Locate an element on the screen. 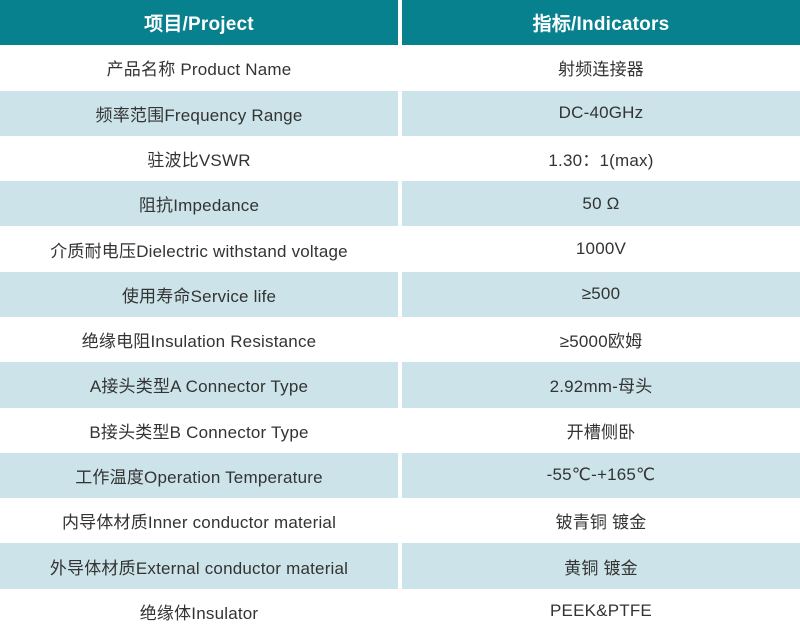 This screenshot has width=800, height=634. table-row: A接头类型A Connector Type 2.92mm-母头 is located at coordinates (400, 385).